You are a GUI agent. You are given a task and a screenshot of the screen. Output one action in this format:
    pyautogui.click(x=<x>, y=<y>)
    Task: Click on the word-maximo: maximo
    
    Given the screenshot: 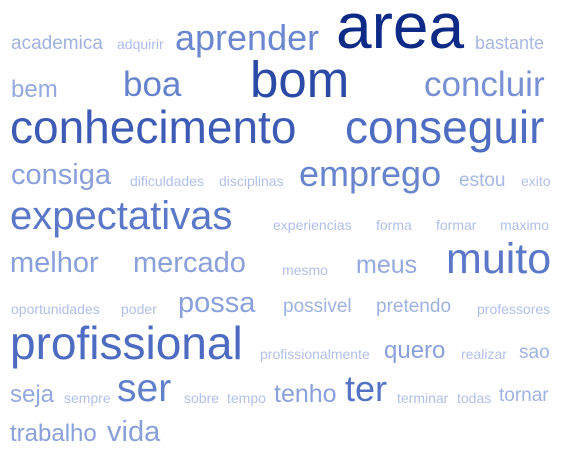 What is the action you would take?
    pyautogui.click(x=525, y=225)
    